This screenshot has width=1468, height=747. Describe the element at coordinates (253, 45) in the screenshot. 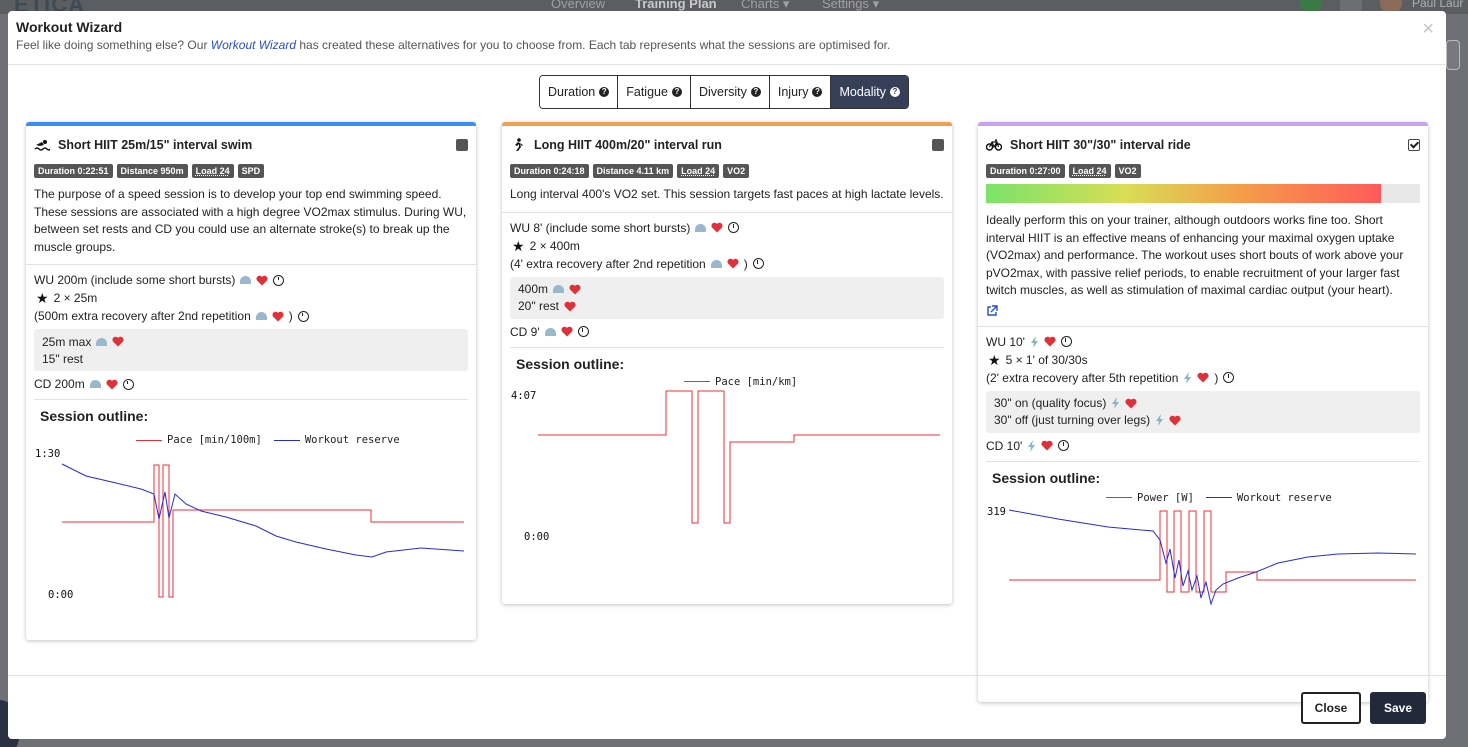

I see `workout-wizard-link: Workout Wizard` at that location.